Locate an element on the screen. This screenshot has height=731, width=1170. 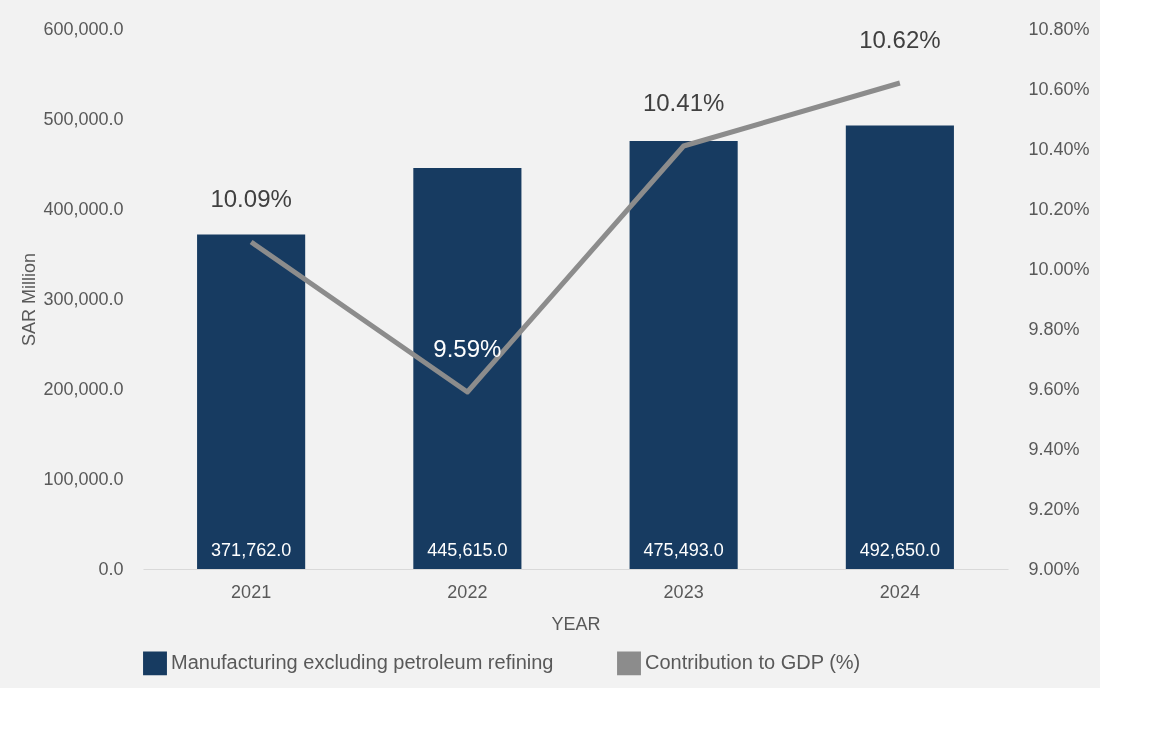
data-label: 10.41% is located at coordinates (683, 102).